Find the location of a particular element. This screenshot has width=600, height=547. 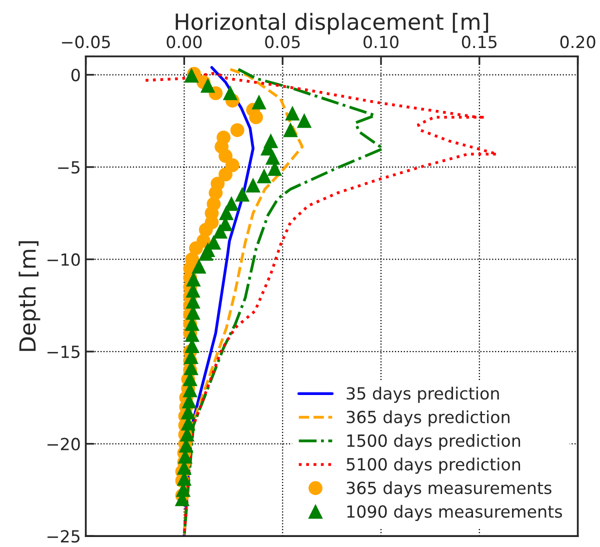

x-tick-label: 0.15 is located at coordinates (479, 42).